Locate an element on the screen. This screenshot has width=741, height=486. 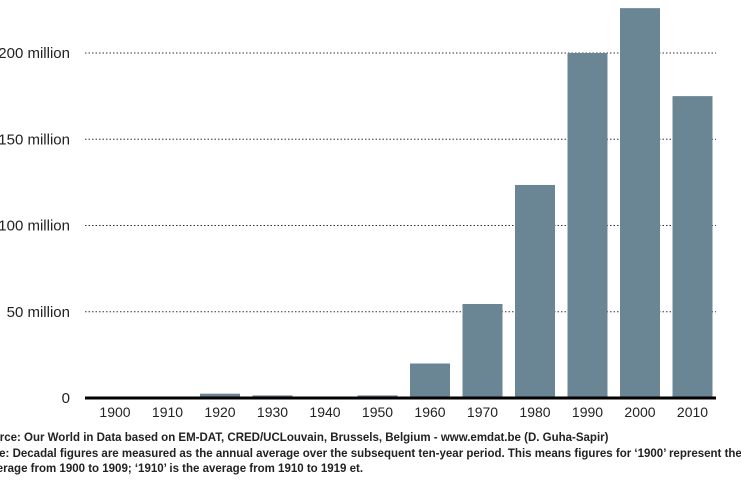
y-tick-label: 200 million is located at coordinates (35, 53).